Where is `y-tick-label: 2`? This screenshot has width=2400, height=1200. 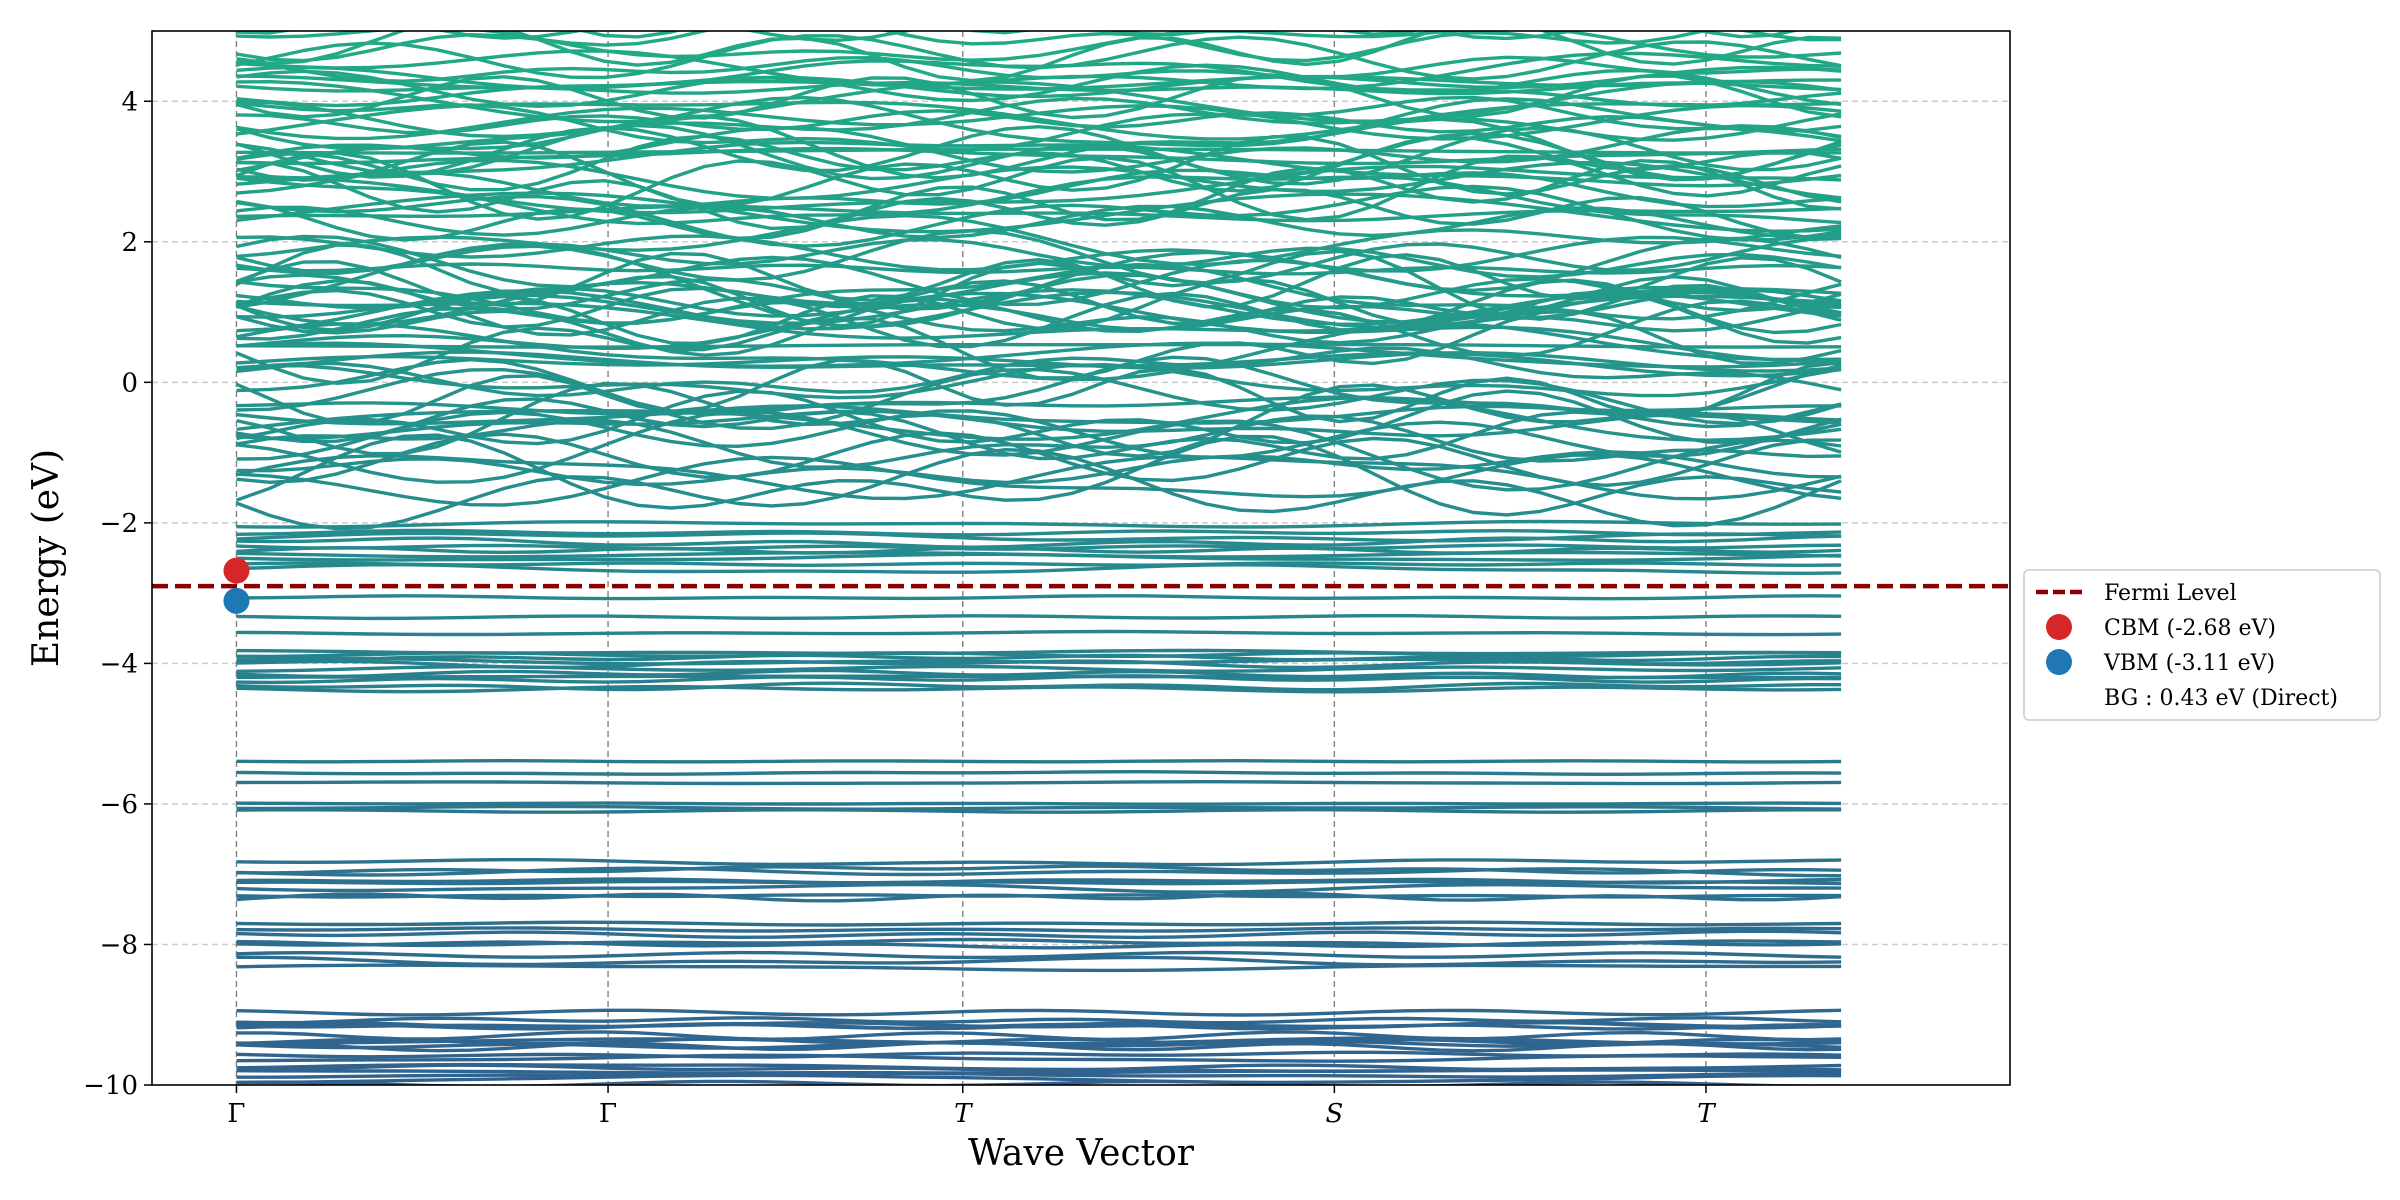
y-tick-label: 2 is located at coordinates (129, 243).